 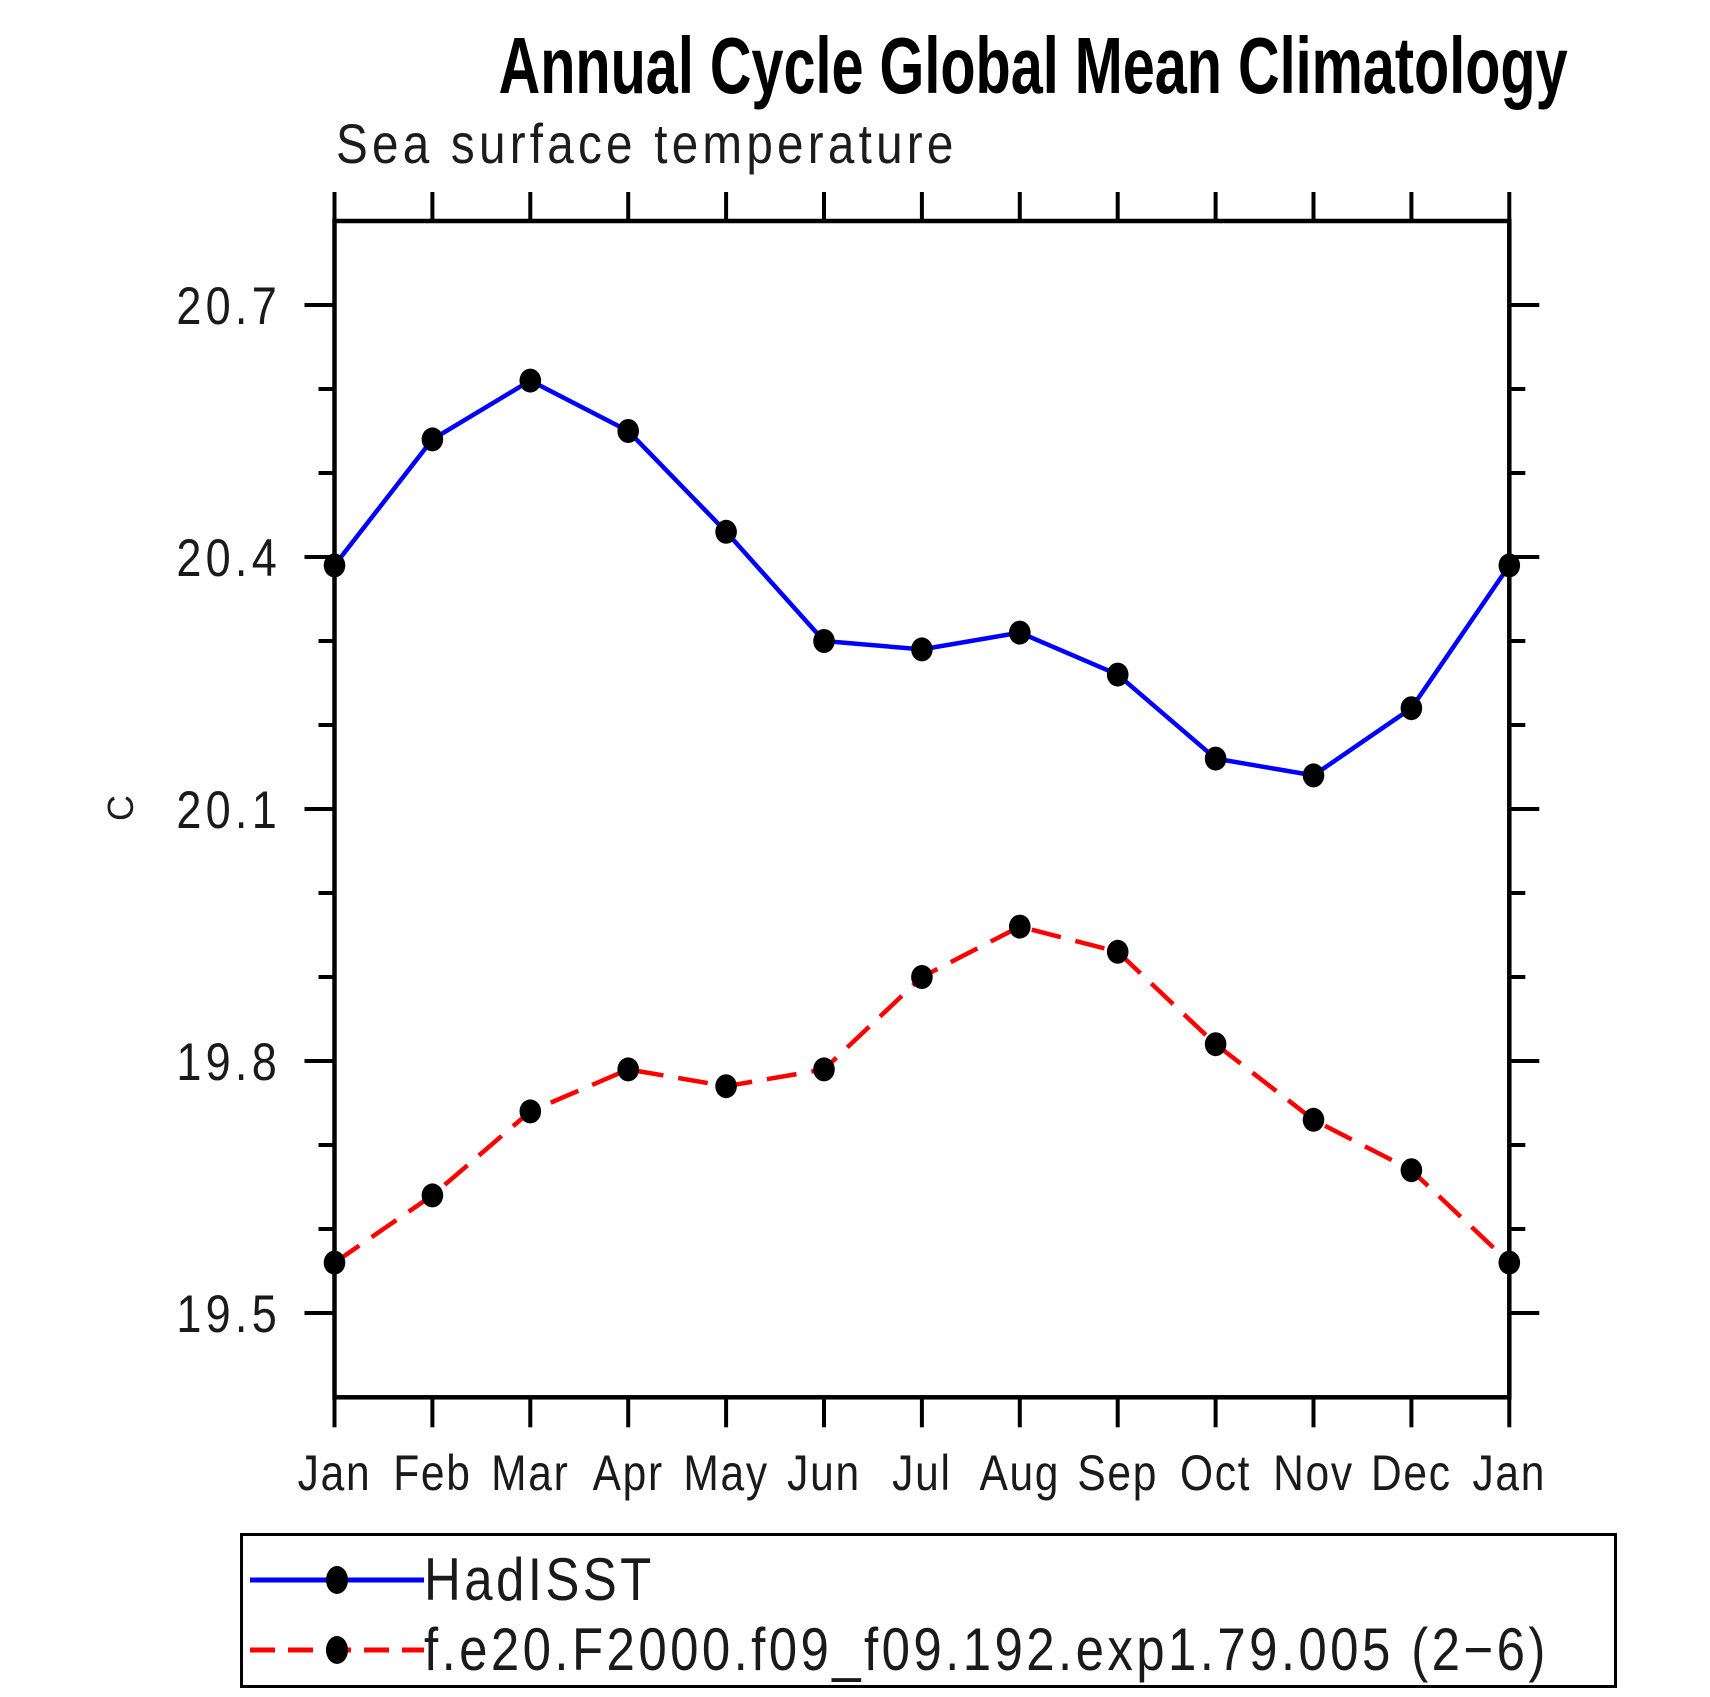 What do you see at coordinates (647, 143) in the screenshot?
I see `chart-subtitle: Sea surface temperature` at bounding box center [647, 143].